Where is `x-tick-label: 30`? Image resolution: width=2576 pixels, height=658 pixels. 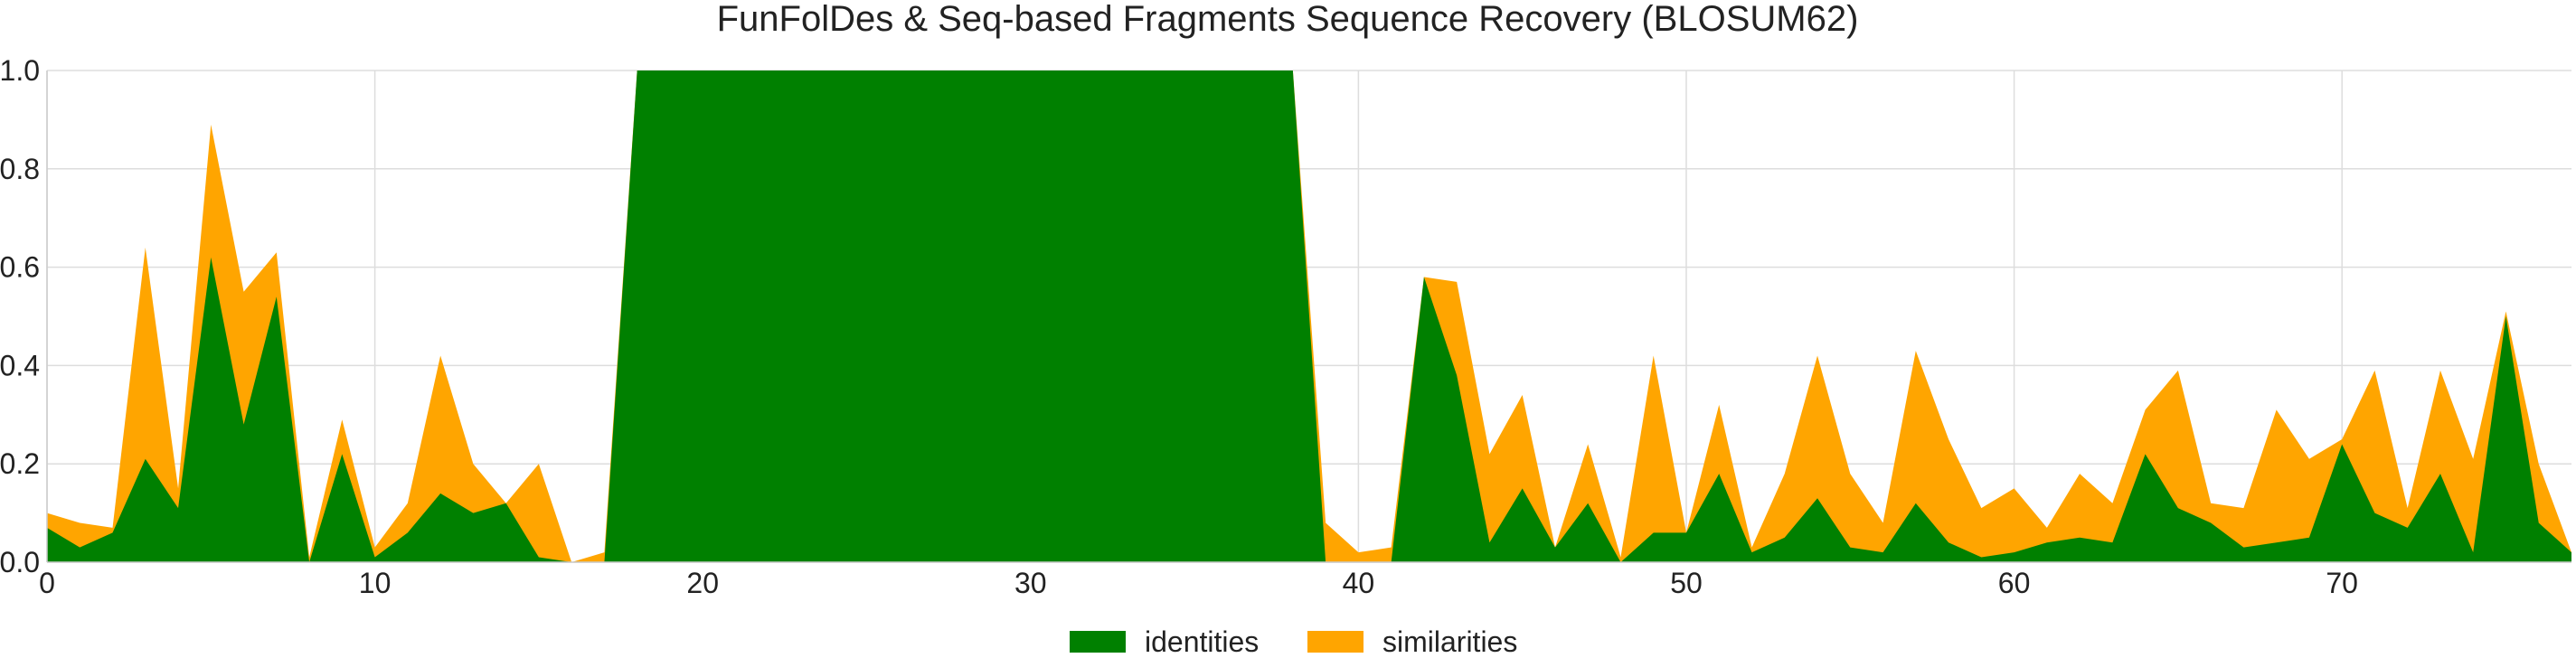
x-tick-label: 30 is located at coordinates (1030, 583).